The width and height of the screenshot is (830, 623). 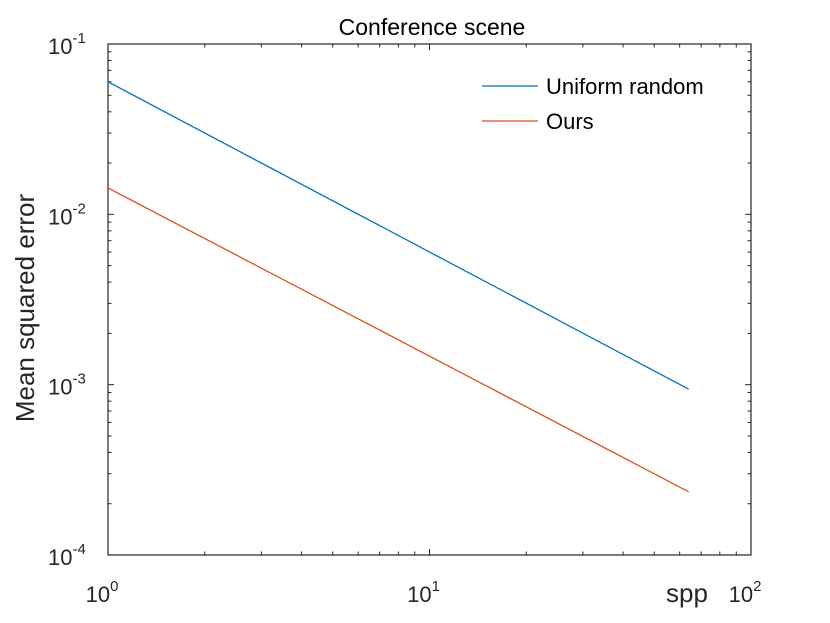 What do you see at coordinates (593, 104) in the screenshot?
I see `legend: Uniform random Ours` at bounding box center [593, 104].